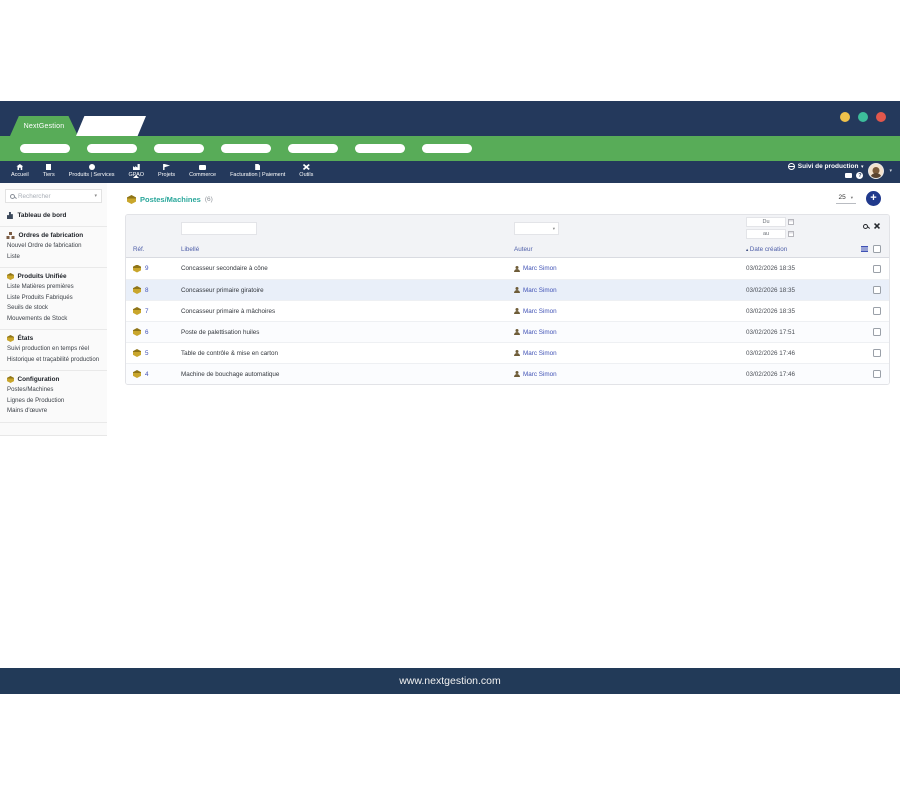 The width and height of the screenshot is (900, 800). I want to click on column-header-ref: Réf., so click(139, 249).